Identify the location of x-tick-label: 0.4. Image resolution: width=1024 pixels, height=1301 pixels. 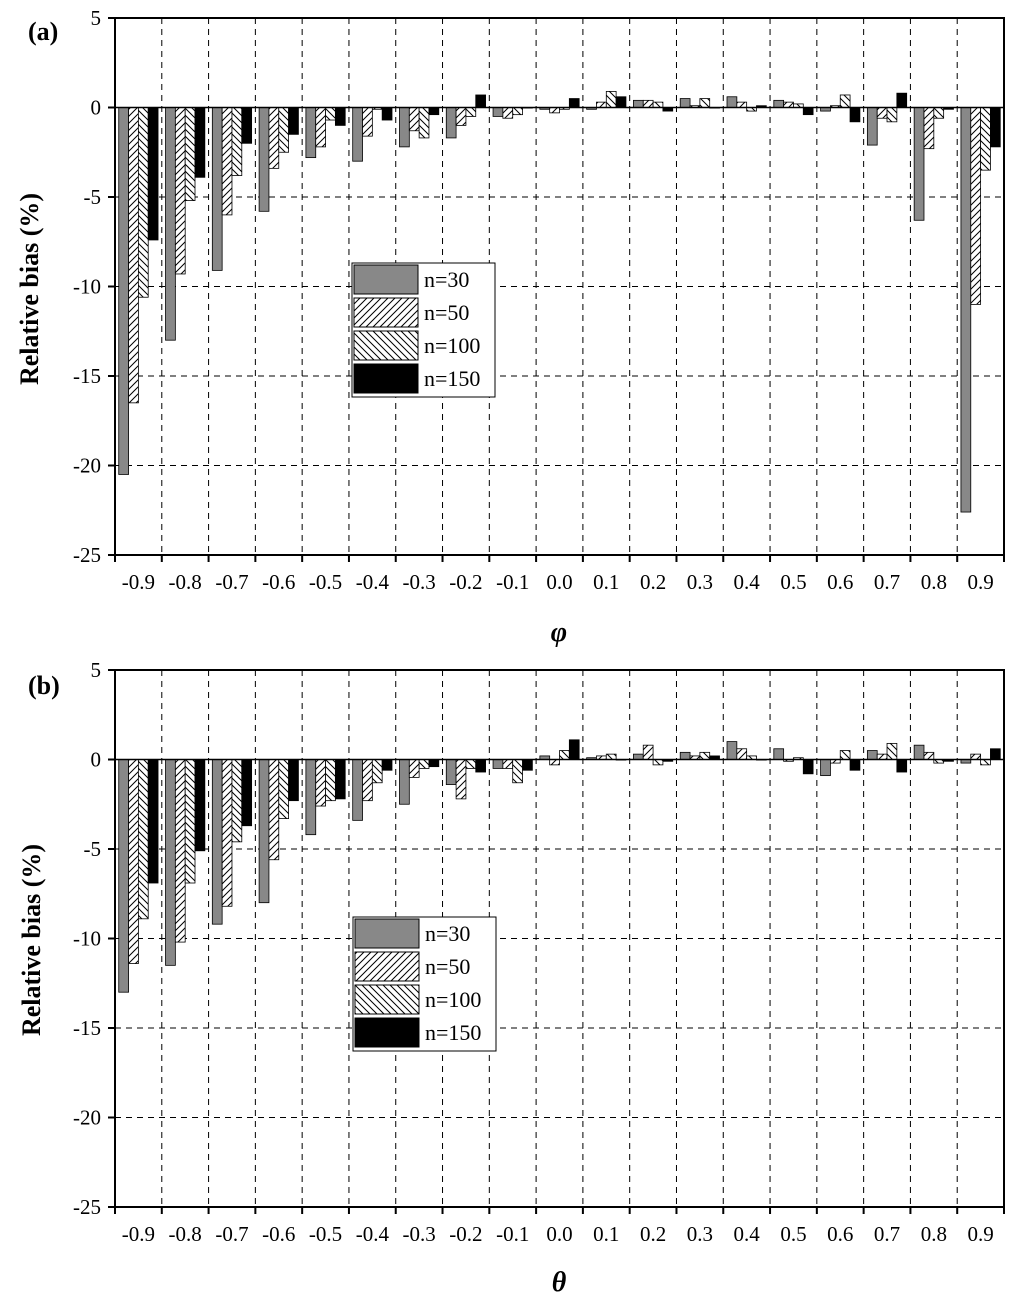
(747, 1234).